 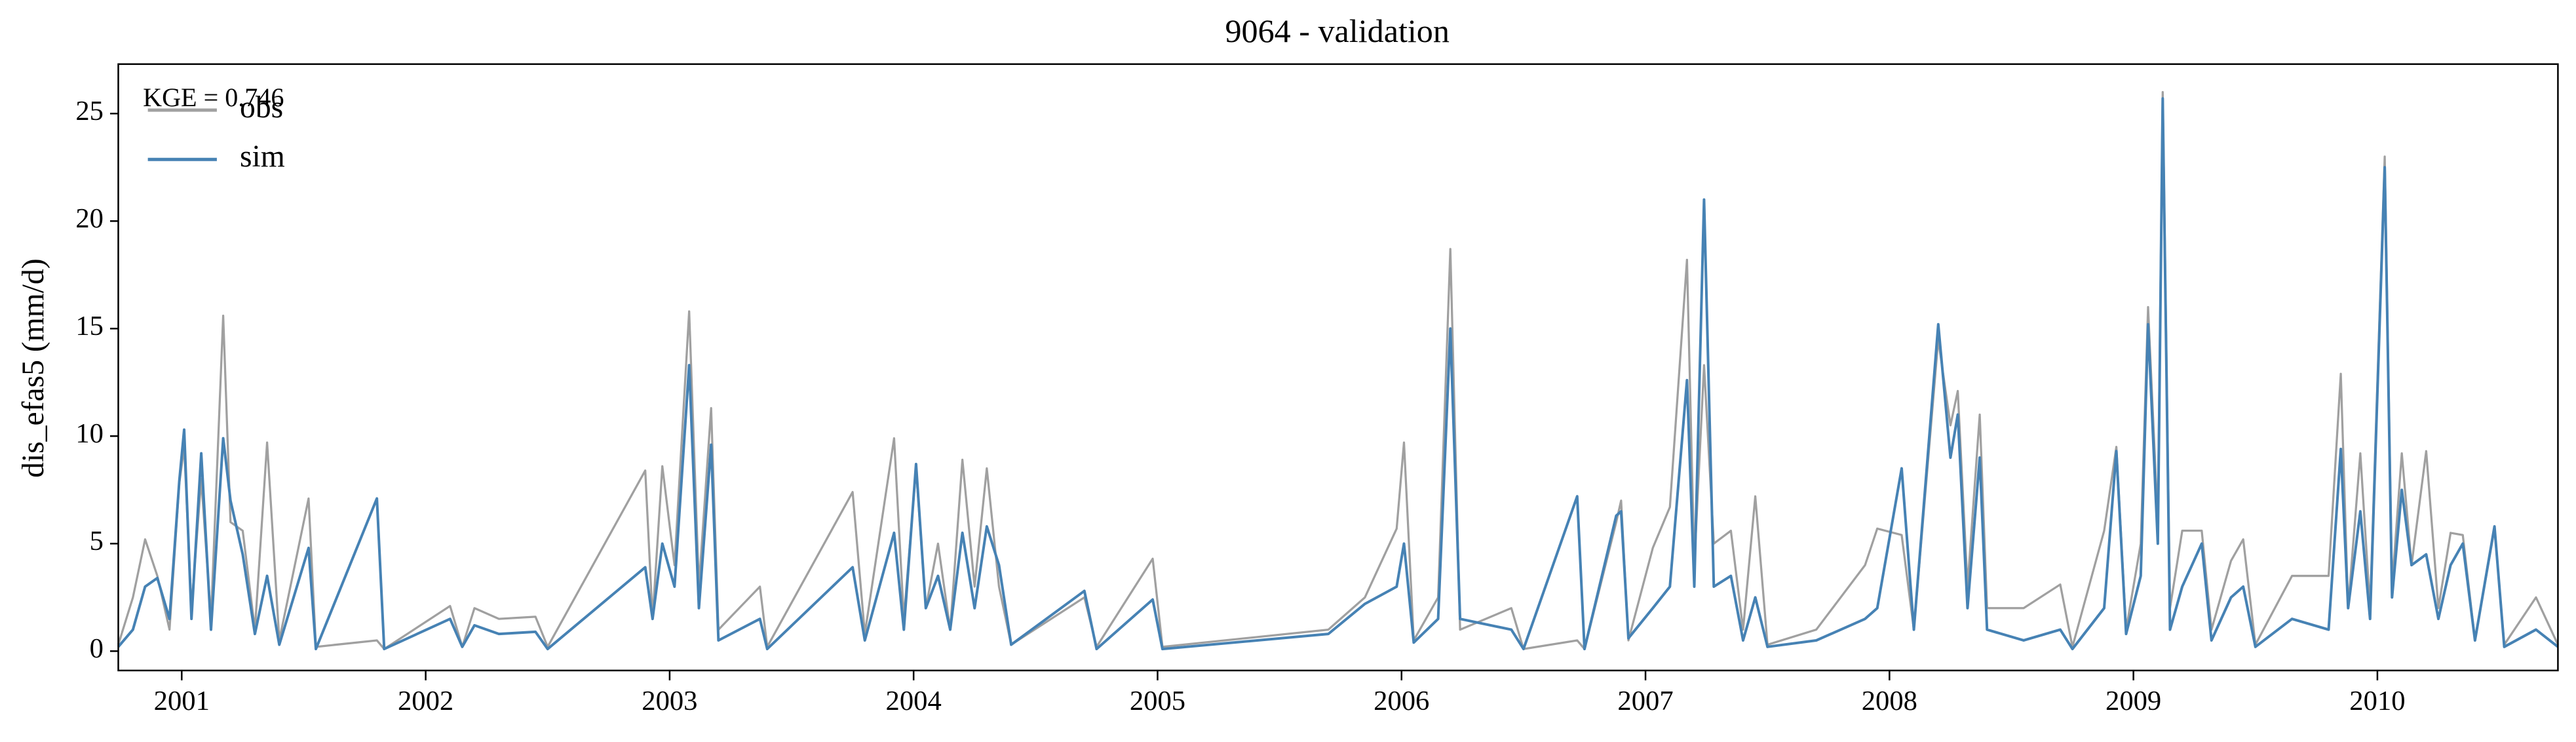 What do you see at coordinates (97, 541) in the screenshot?
I see `y-tick-label: 5` at bounding box center [97, 541].